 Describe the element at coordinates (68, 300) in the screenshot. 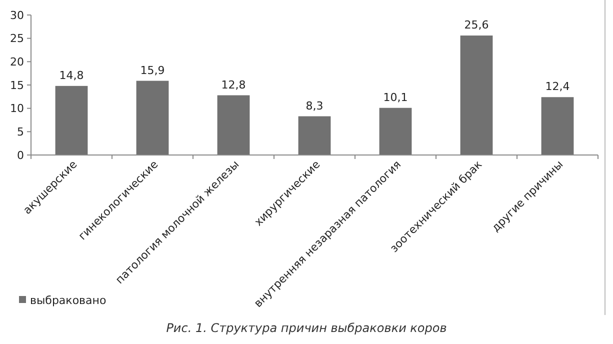

I see `legend-label: выбраковано` at that location.